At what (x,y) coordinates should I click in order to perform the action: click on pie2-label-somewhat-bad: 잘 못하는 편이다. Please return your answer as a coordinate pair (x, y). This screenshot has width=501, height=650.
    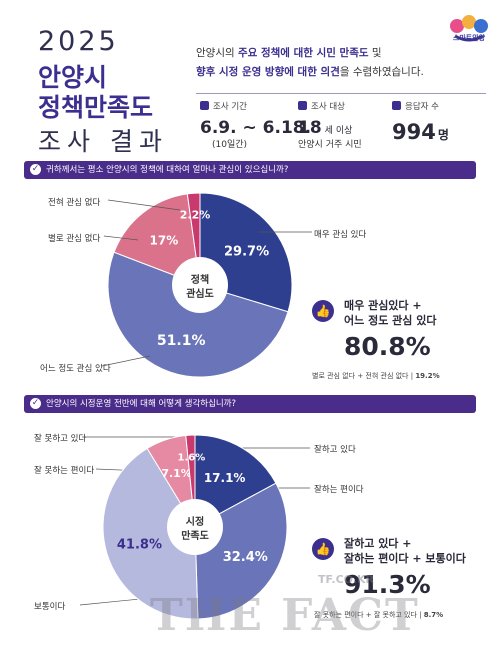
    Looking at the image, I should click on (64, 471).